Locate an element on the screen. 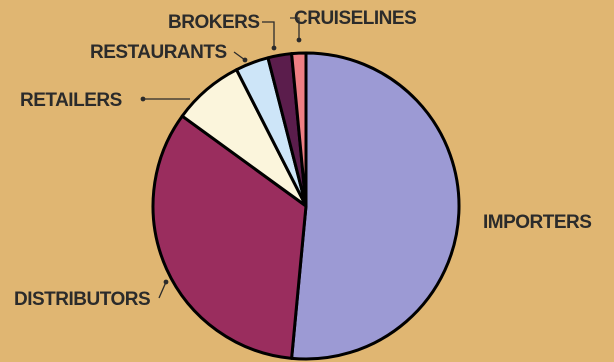 The width and height of the screenshot is (614, 362). label-importers: IMPORTERS is located at coordinates (537, 222).